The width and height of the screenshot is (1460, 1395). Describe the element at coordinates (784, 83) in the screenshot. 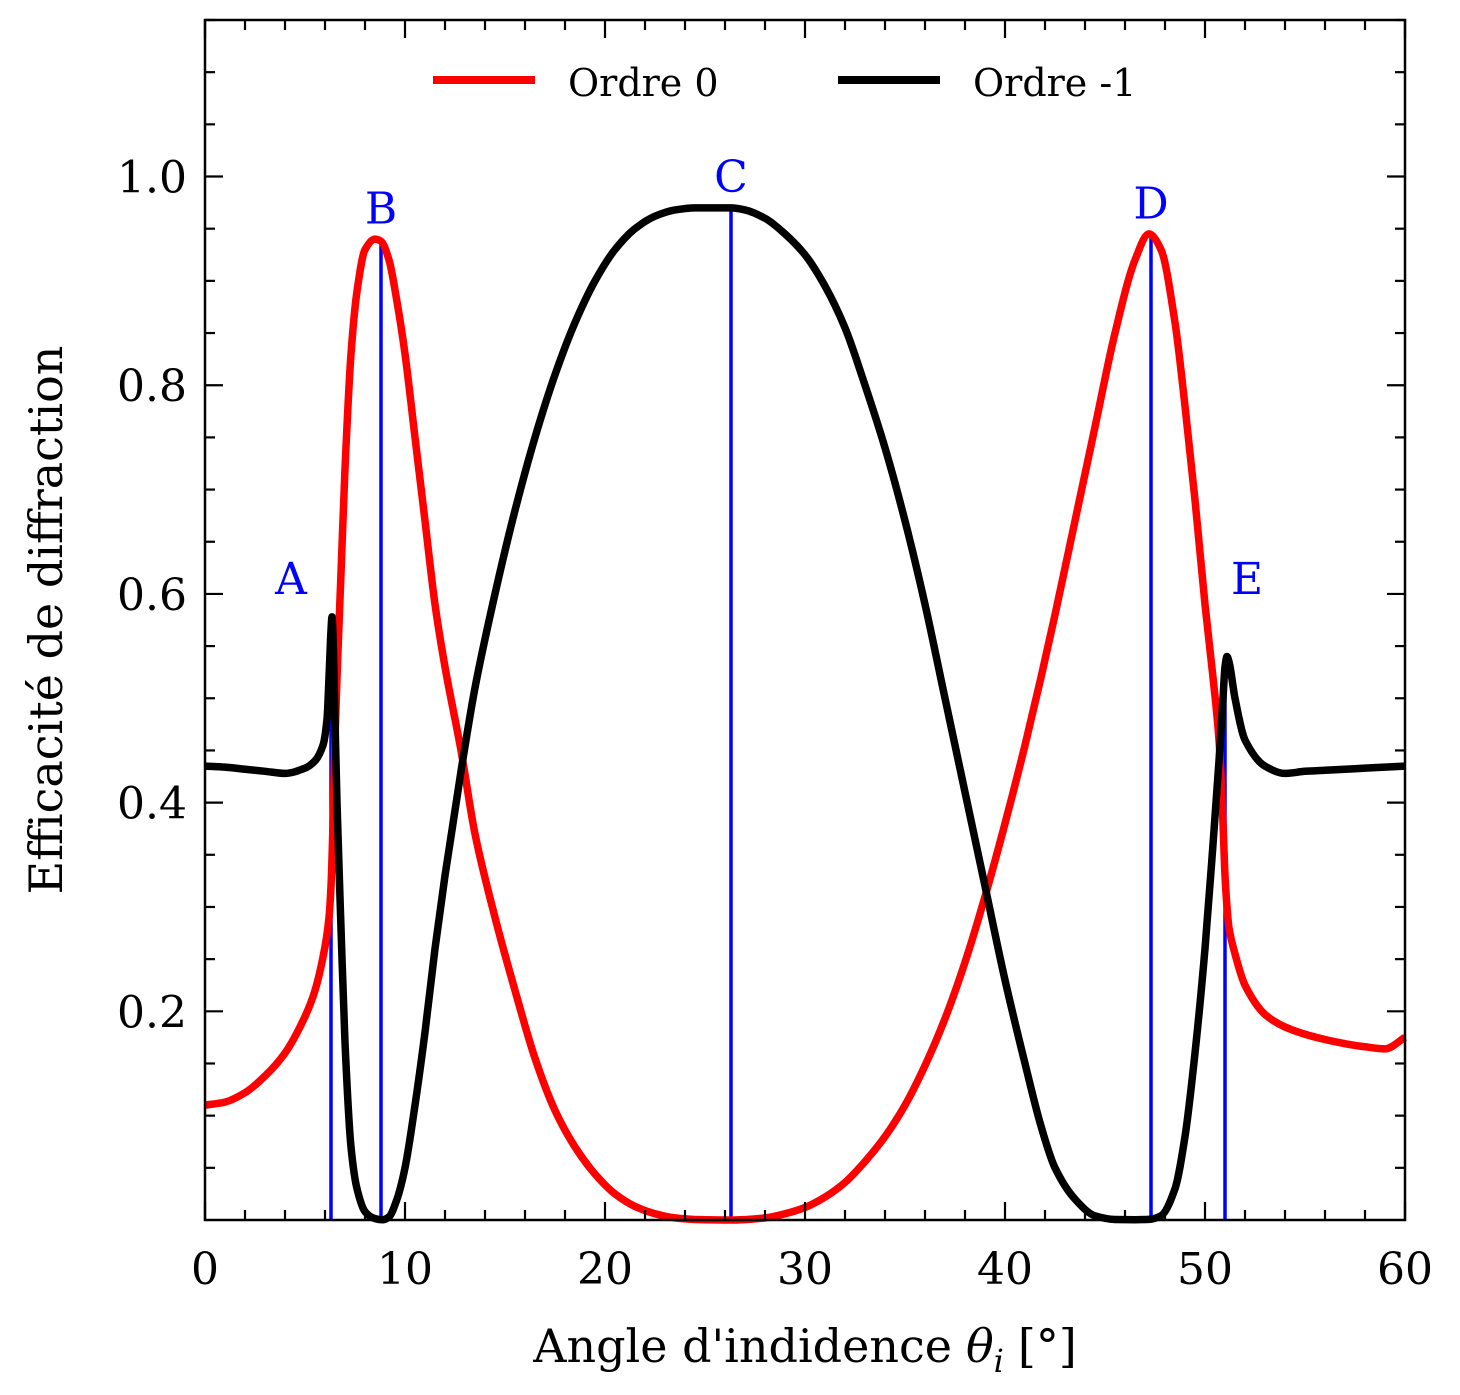

I see `legend: Ordre 0 Ordre -1` at that location.